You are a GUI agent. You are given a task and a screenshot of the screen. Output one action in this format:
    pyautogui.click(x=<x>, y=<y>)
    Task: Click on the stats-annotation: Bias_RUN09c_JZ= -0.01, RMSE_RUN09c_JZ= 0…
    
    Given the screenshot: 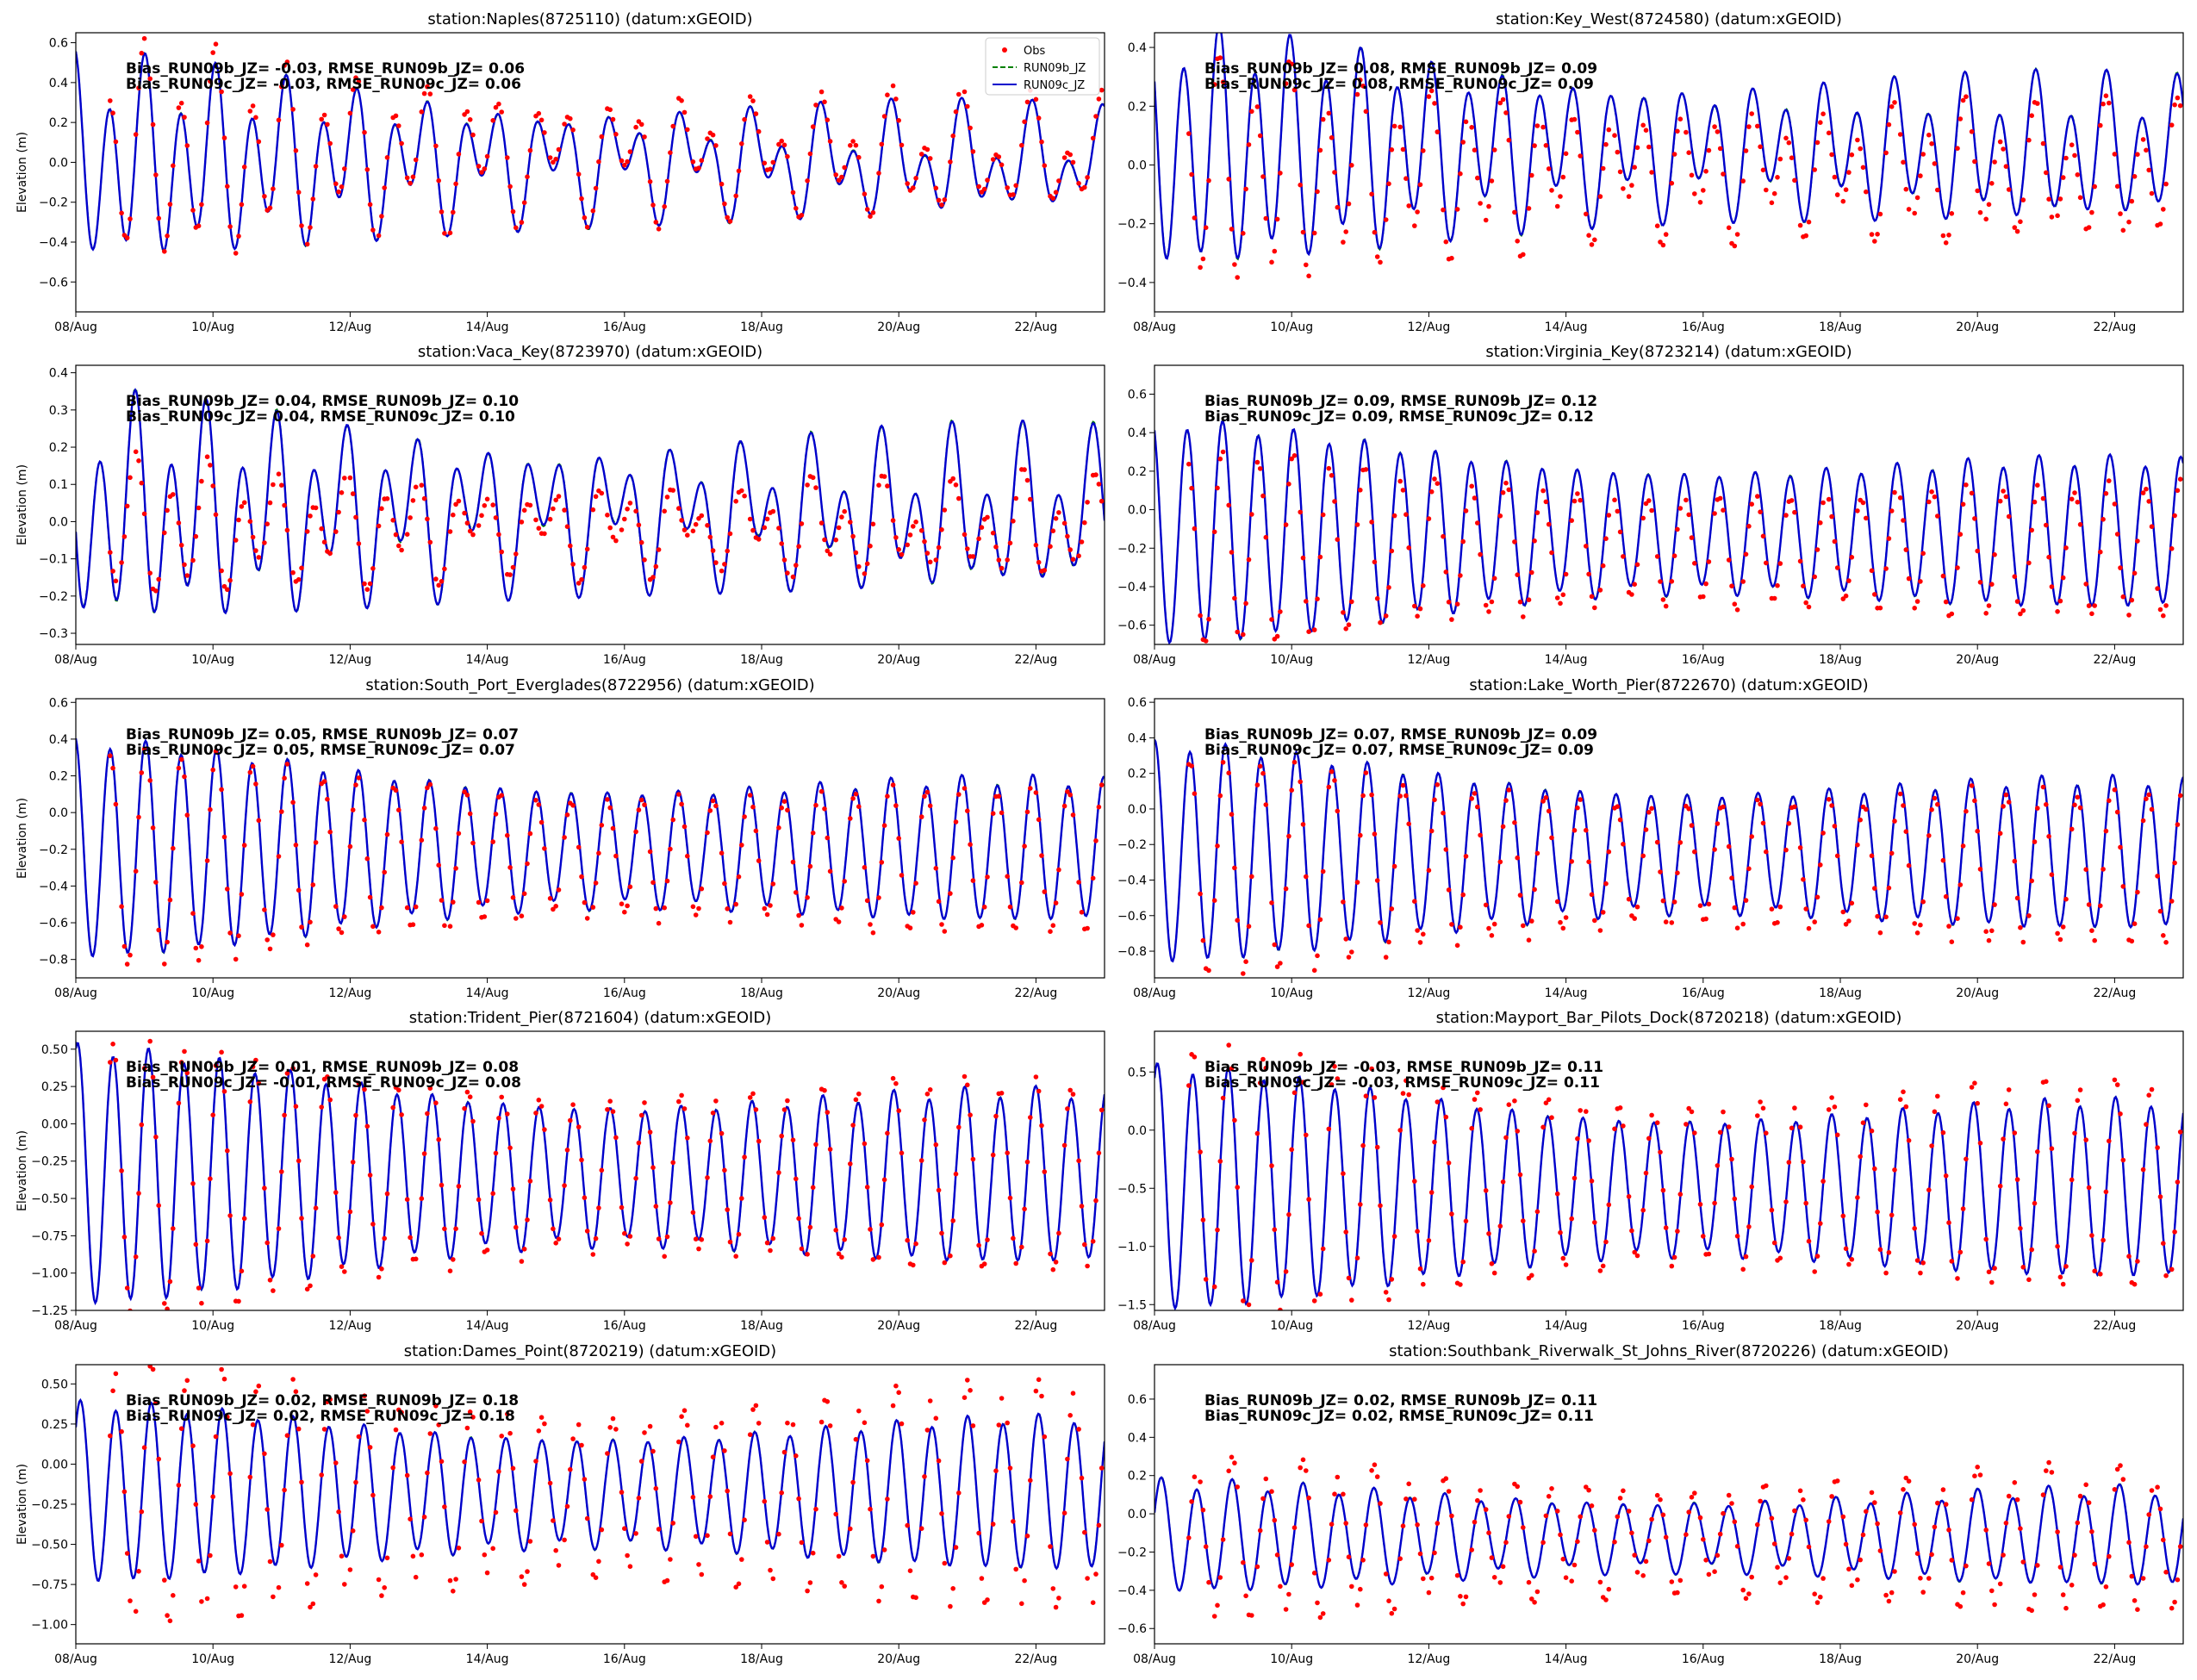 What is the action you would take?
    pyautogui.click(x=323, y=1083)
    